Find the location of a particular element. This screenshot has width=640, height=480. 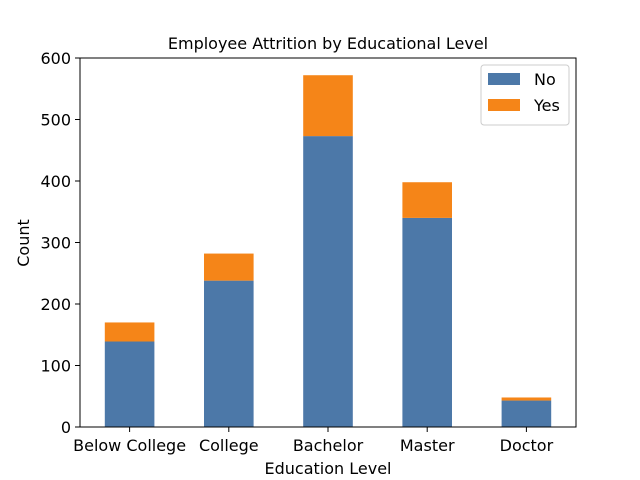

bar-no-below-college is located at coordinates (129, 384).